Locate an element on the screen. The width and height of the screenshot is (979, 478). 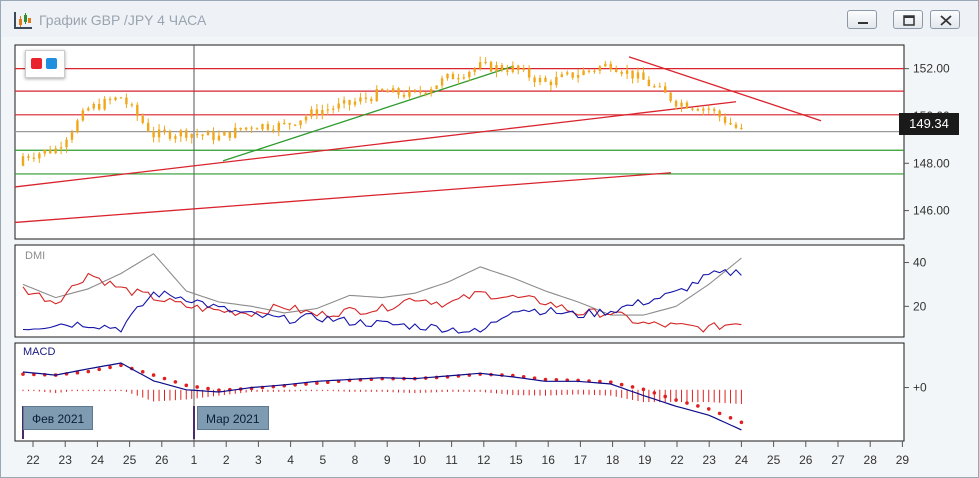
macd-label: MACD is located at coordinates (39, 352).